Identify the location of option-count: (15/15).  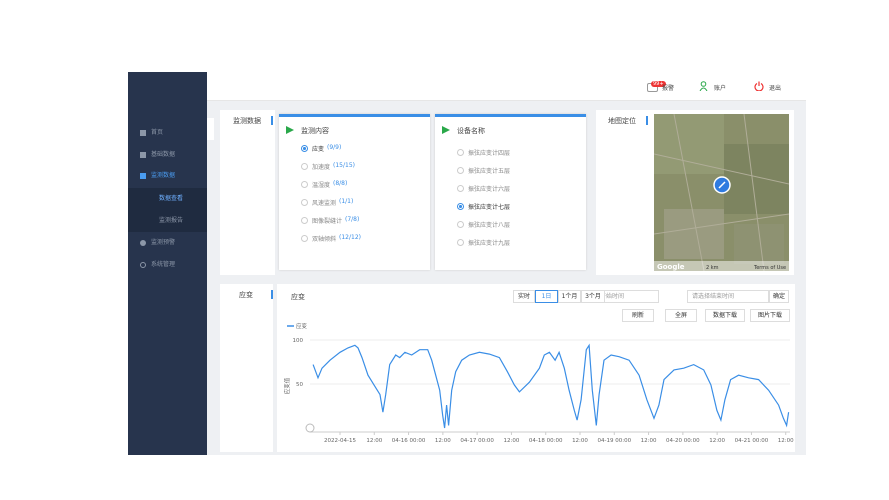
(344, 165).